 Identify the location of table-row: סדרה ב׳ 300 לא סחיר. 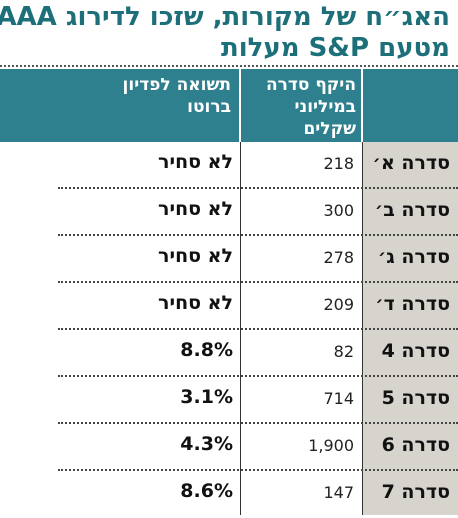
(229, 212).